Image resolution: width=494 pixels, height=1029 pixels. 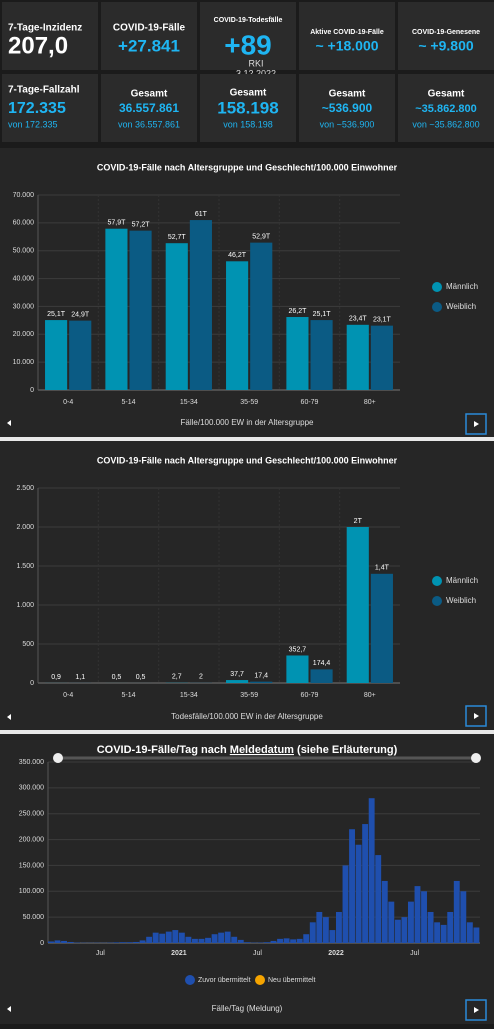 What do you see at coordinates (38, 45) in the screenshot?
I see `tile-value: 207,0` at bounding box center [38, 45].